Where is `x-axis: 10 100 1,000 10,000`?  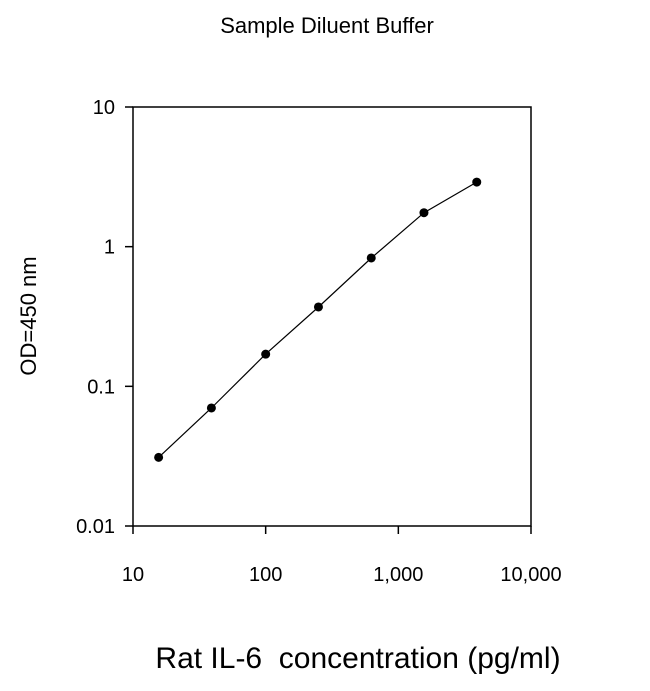
x-axis: 10 100 1,000 10,000 is located at coordinates (342, 556).